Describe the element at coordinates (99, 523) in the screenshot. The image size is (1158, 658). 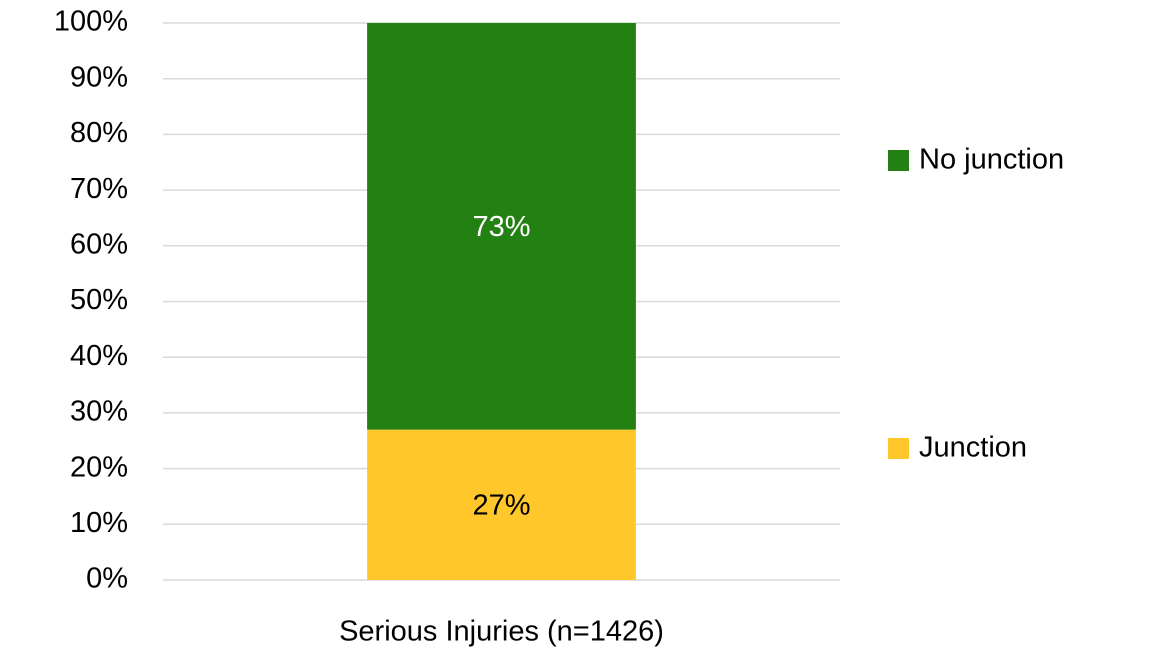
I see `y-tick-label: 10%` at that location.